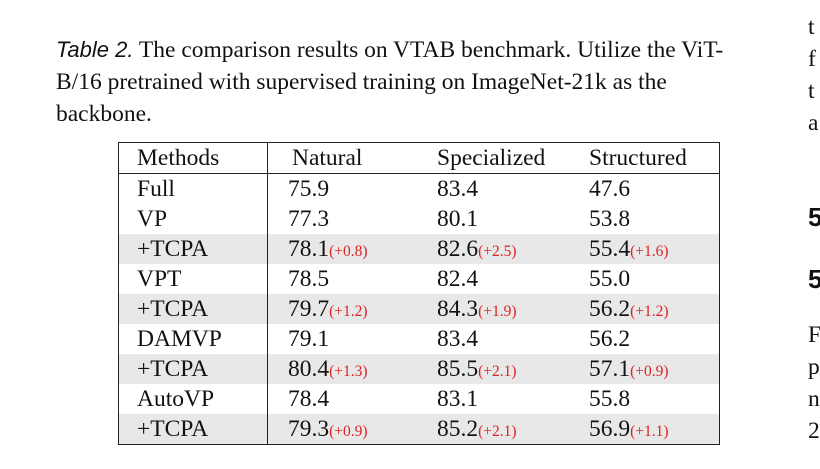 The width and height of the screenshot is (820, 469). What do you see at coordinates (458, 398) in the screenshot?
I see `value: 83.1` at bounding box center [458, 398].